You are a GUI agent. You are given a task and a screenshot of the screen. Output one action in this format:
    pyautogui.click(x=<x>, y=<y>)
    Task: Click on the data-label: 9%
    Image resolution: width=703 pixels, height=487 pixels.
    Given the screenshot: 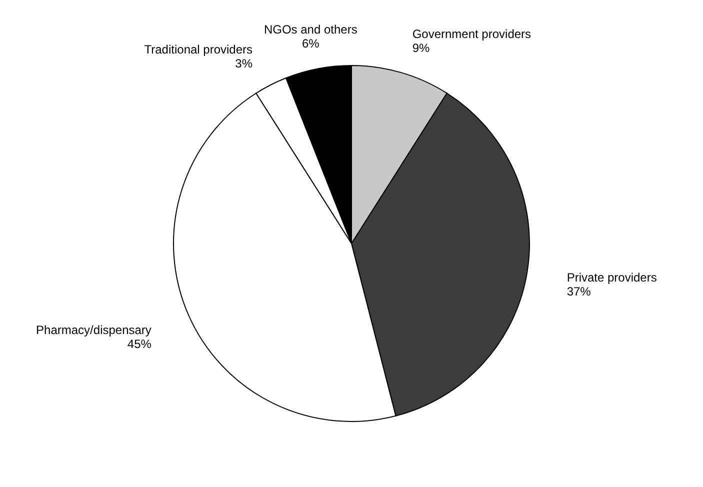 What is the action you would take?
    pyautogui.click(x=421, y=48)
    